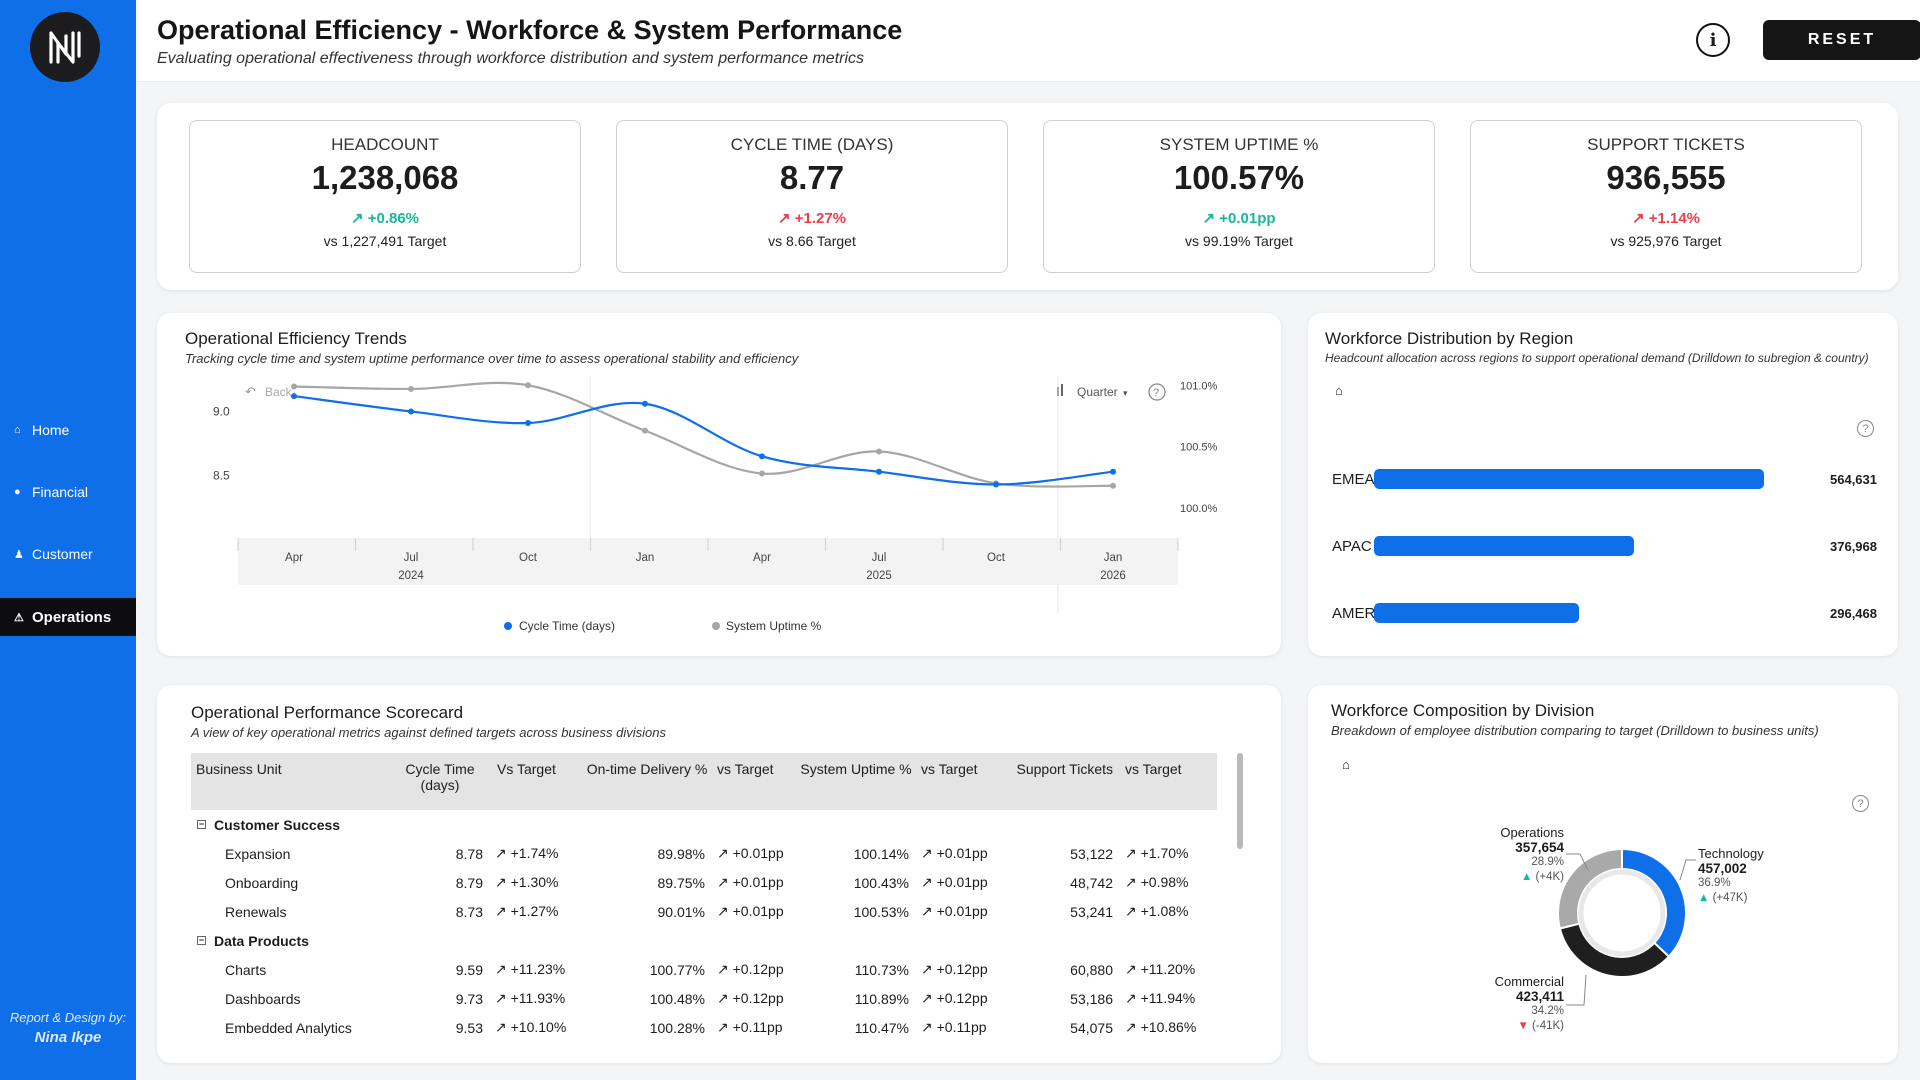  Describe the element at coordinates (1239, 241) in the screenshot. I see `kpi-target: vs 99.19% Target` at that location.